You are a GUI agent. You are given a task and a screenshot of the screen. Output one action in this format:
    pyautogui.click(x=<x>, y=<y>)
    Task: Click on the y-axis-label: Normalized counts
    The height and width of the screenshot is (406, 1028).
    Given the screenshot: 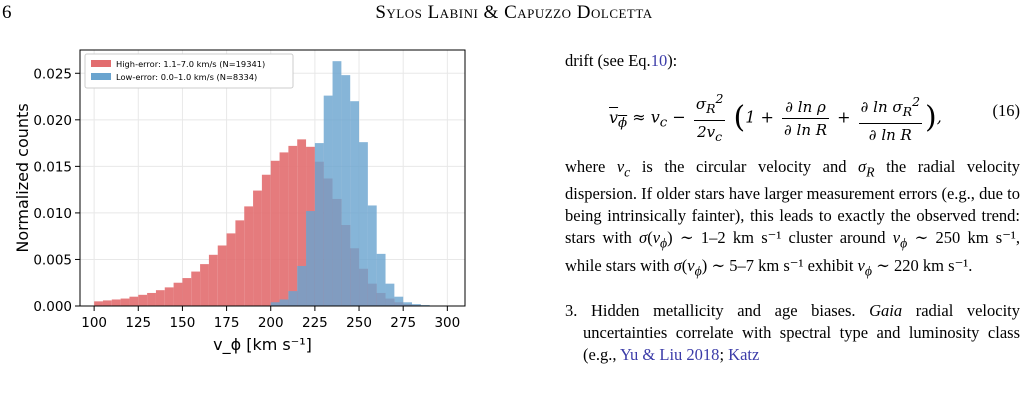 What is the action you would take?
    pyautogui.click(x=22, y=177)
    